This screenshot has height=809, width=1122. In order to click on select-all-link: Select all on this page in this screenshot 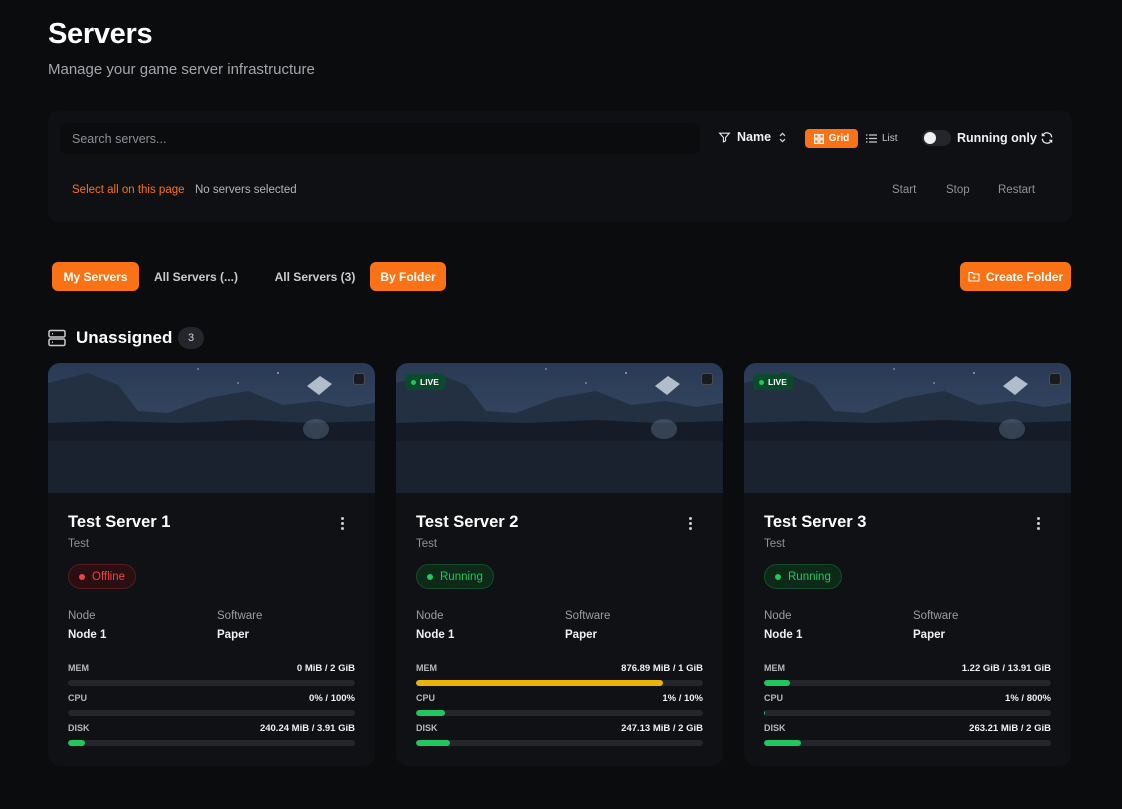, I will do `click(128, 190)`.